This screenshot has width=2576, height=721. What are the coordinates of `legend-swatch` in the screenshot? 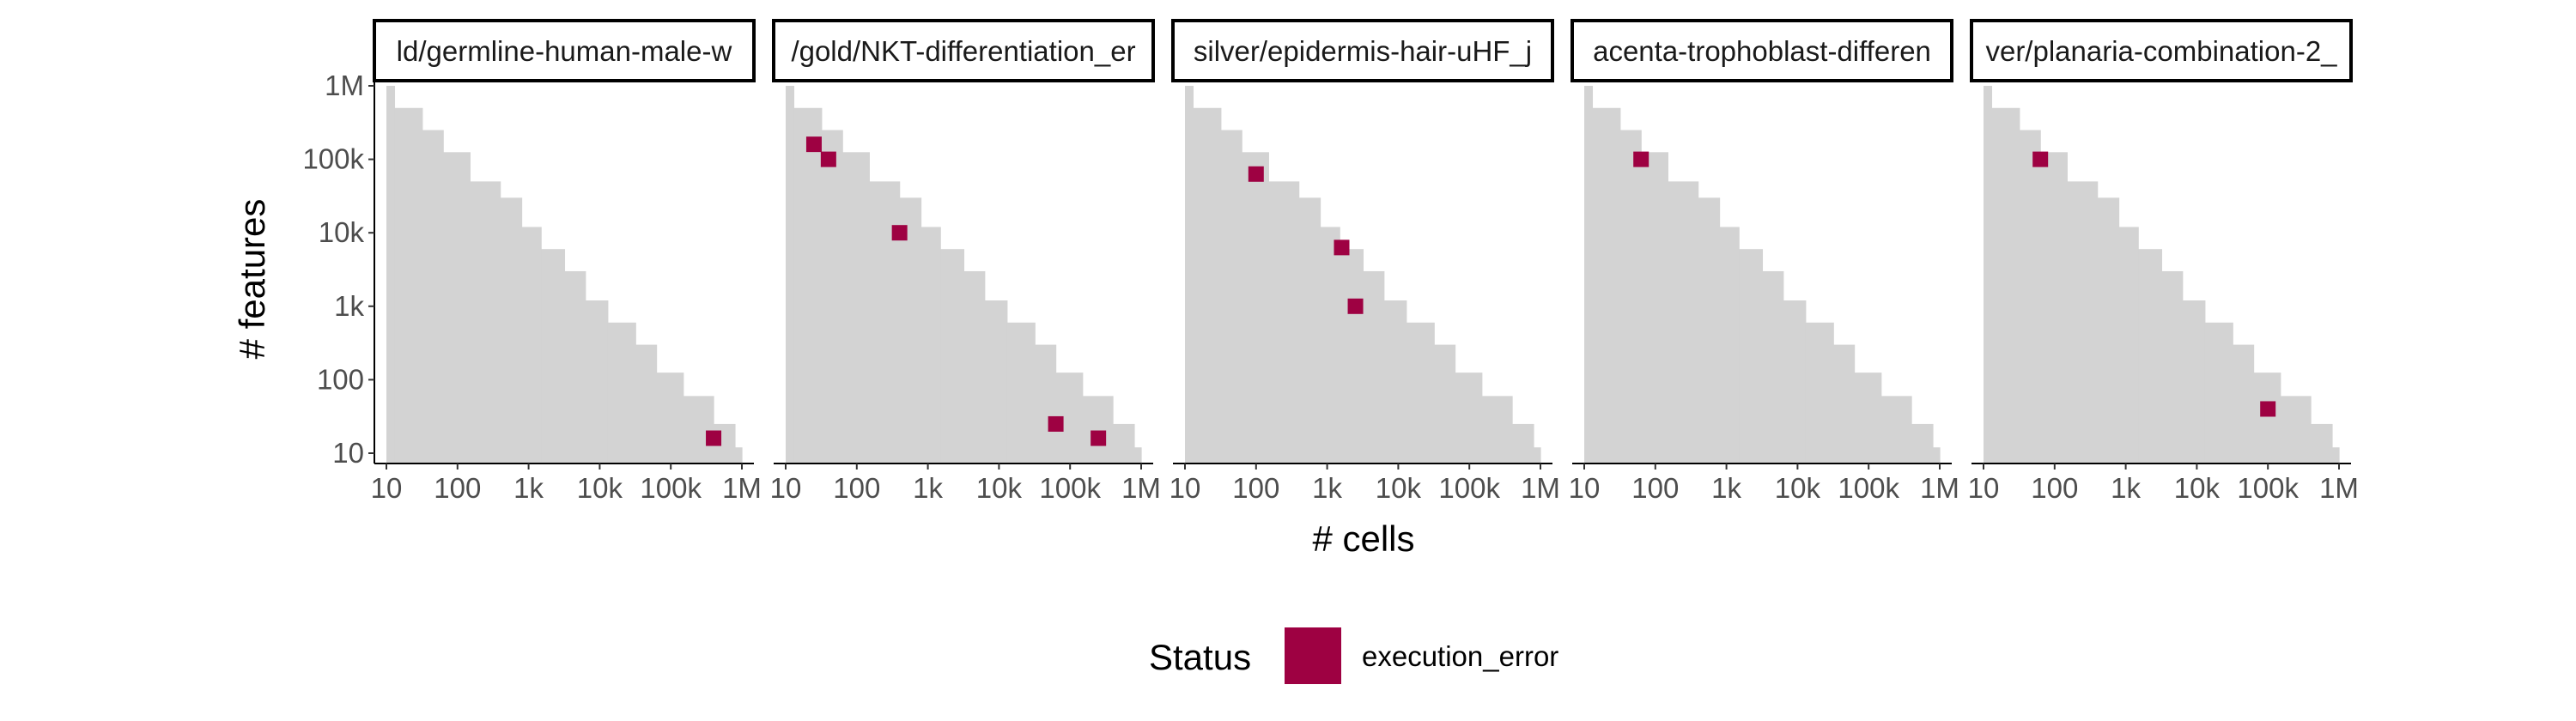 It's located at (1313, 655).